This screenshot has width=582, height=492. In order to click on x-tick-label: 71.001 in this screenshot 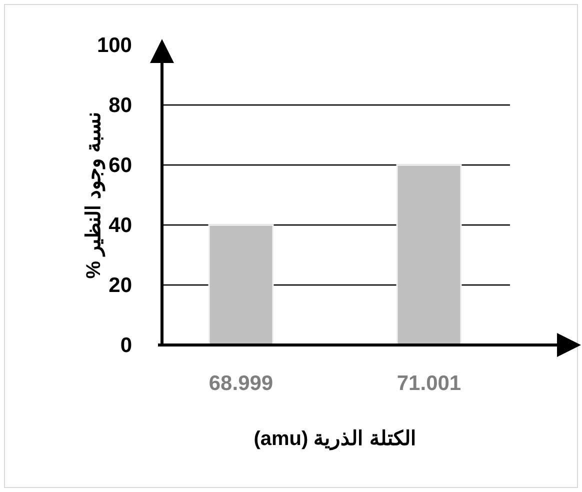, I will do `click(429, 383)`.